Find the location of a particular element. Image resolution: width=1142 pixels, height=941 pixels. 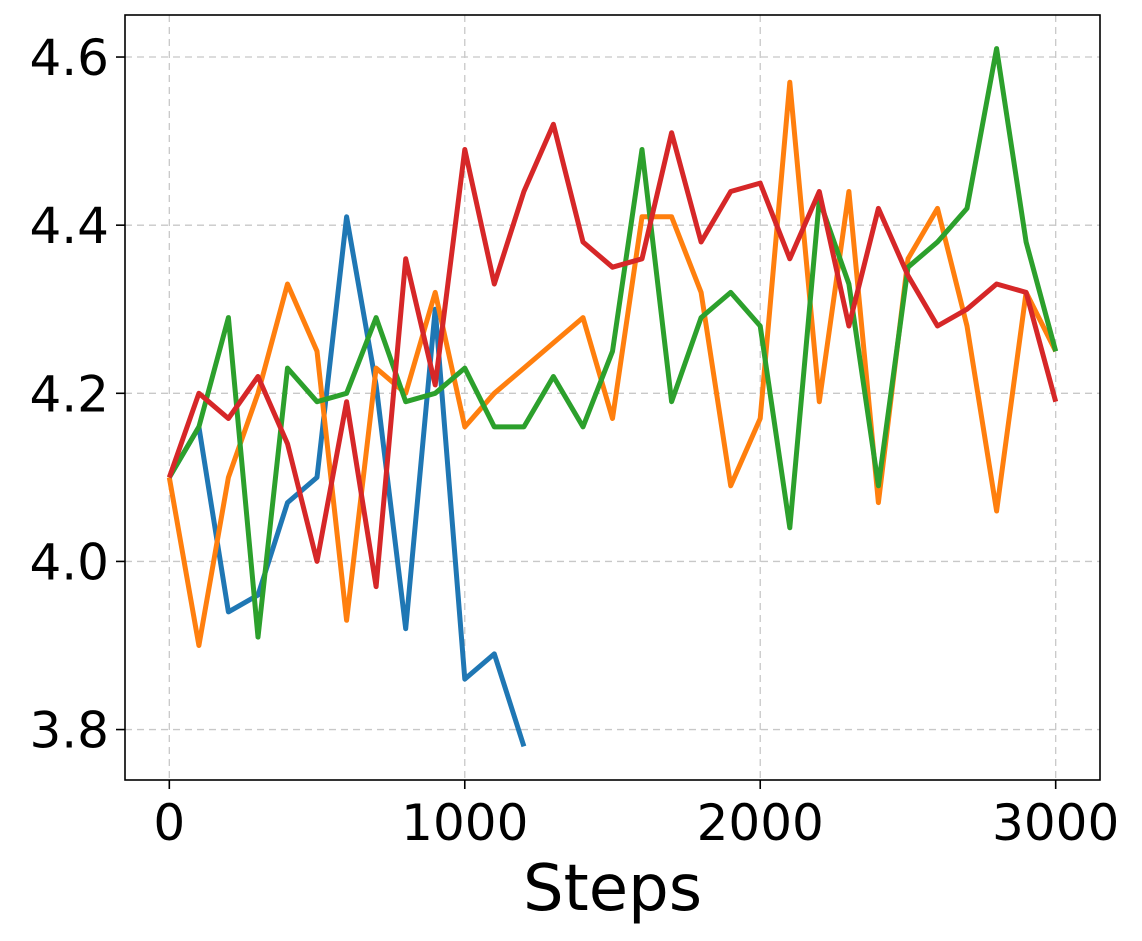

y-tick-label: 4.0 is located at coordinates (69, 562).